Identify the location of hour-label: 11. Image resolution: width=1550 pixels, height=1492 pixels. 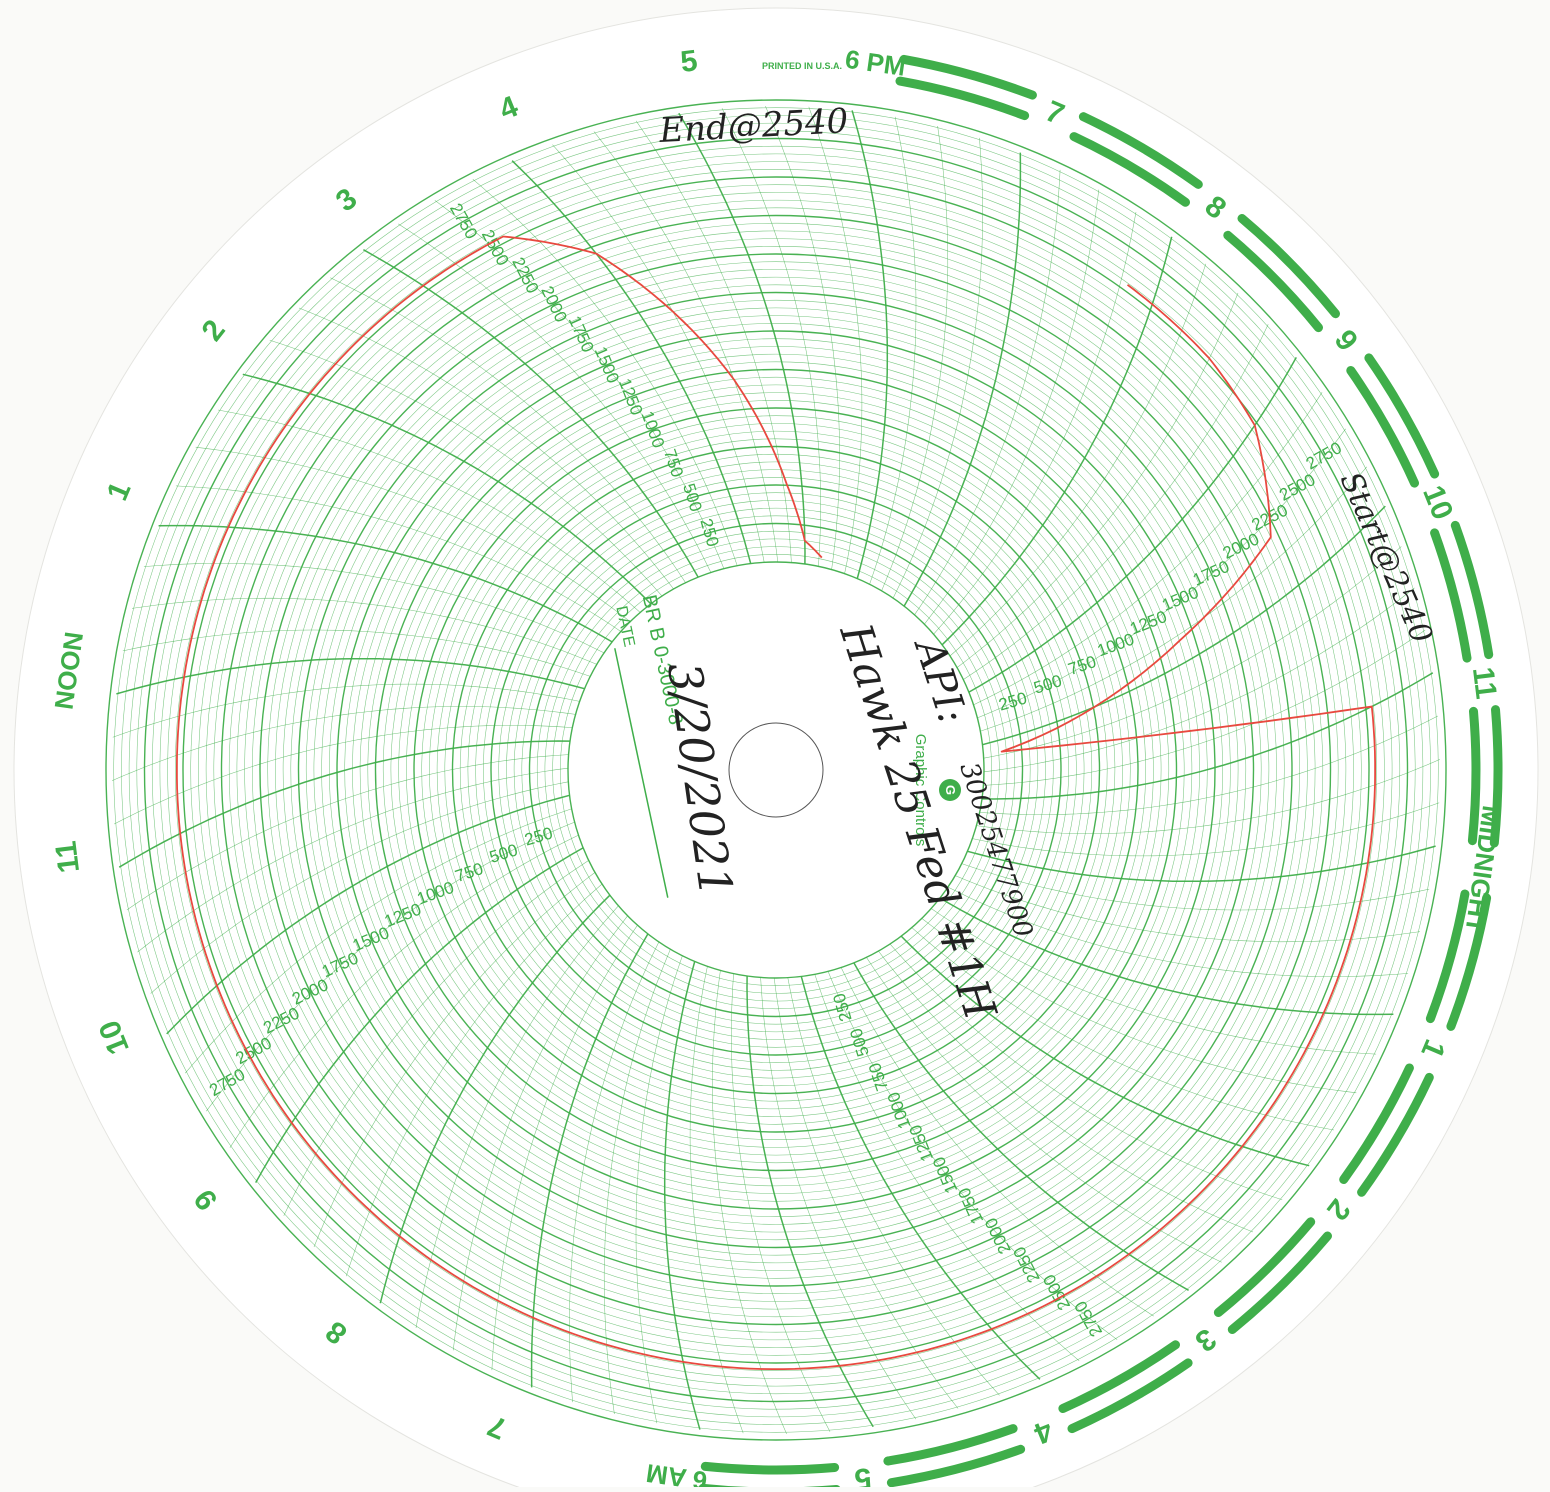
(67, 857).